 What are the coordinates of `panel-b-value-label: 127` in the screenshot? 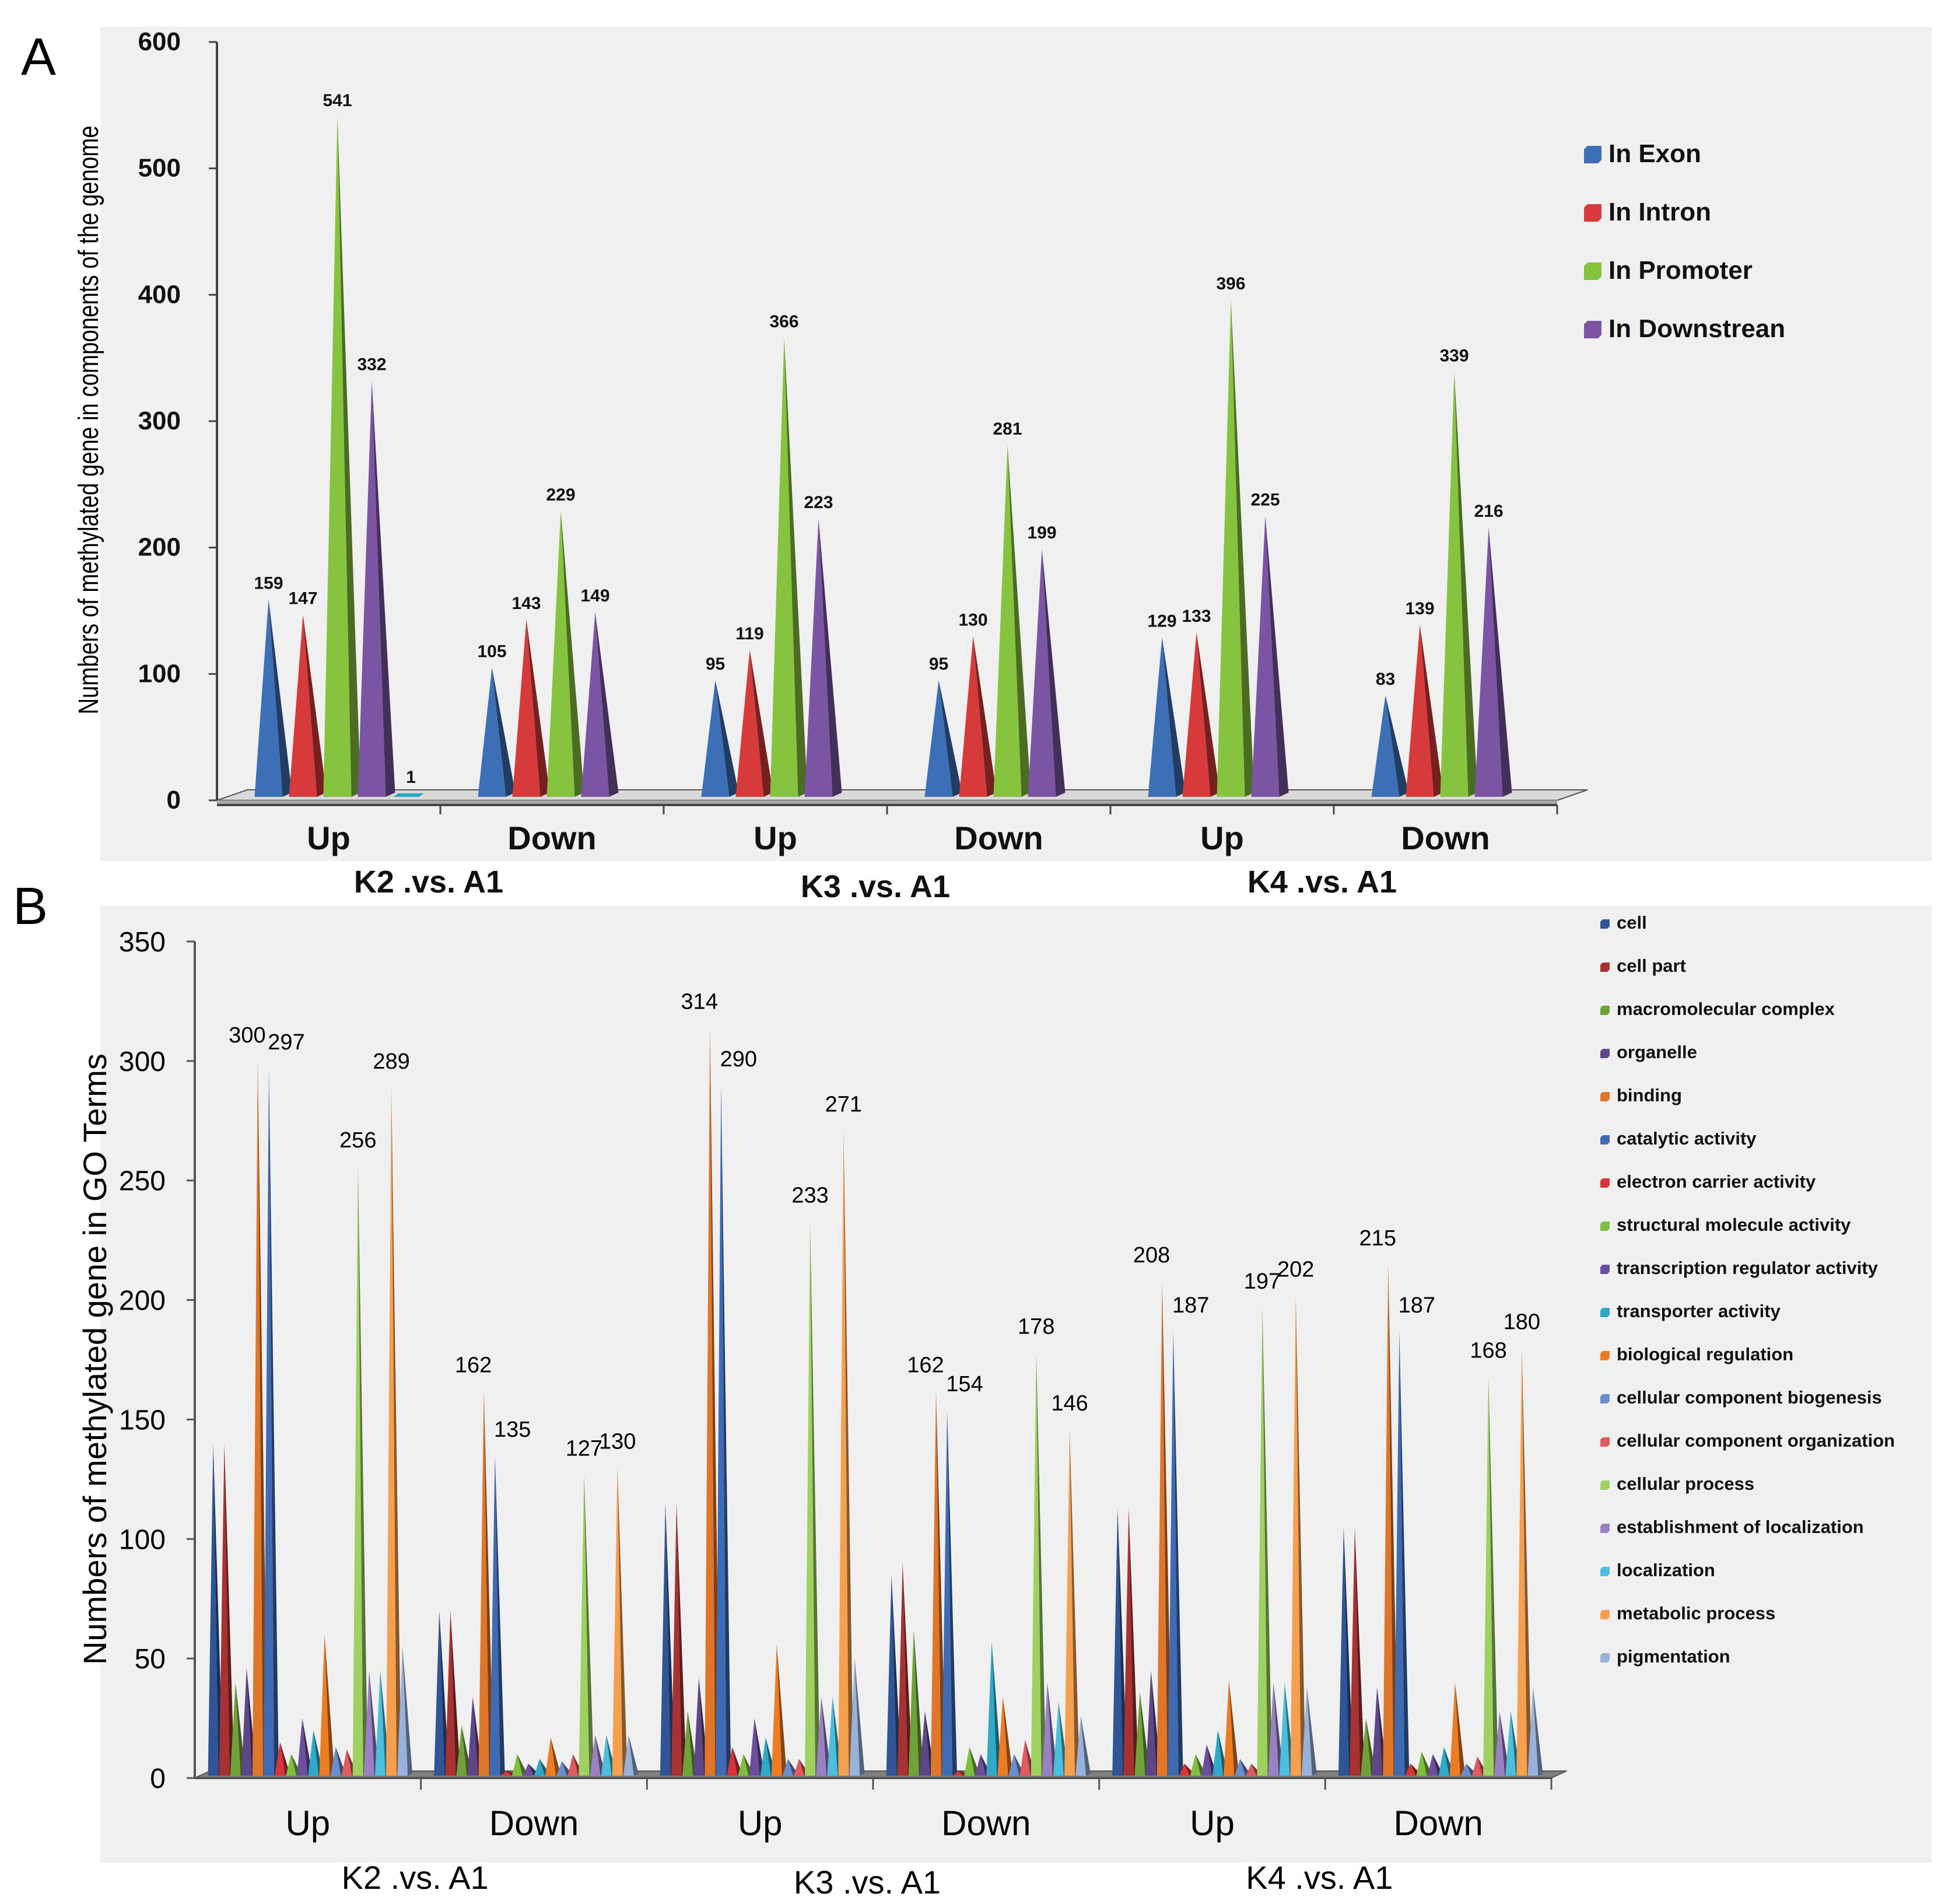 It's located at (584, 1449).